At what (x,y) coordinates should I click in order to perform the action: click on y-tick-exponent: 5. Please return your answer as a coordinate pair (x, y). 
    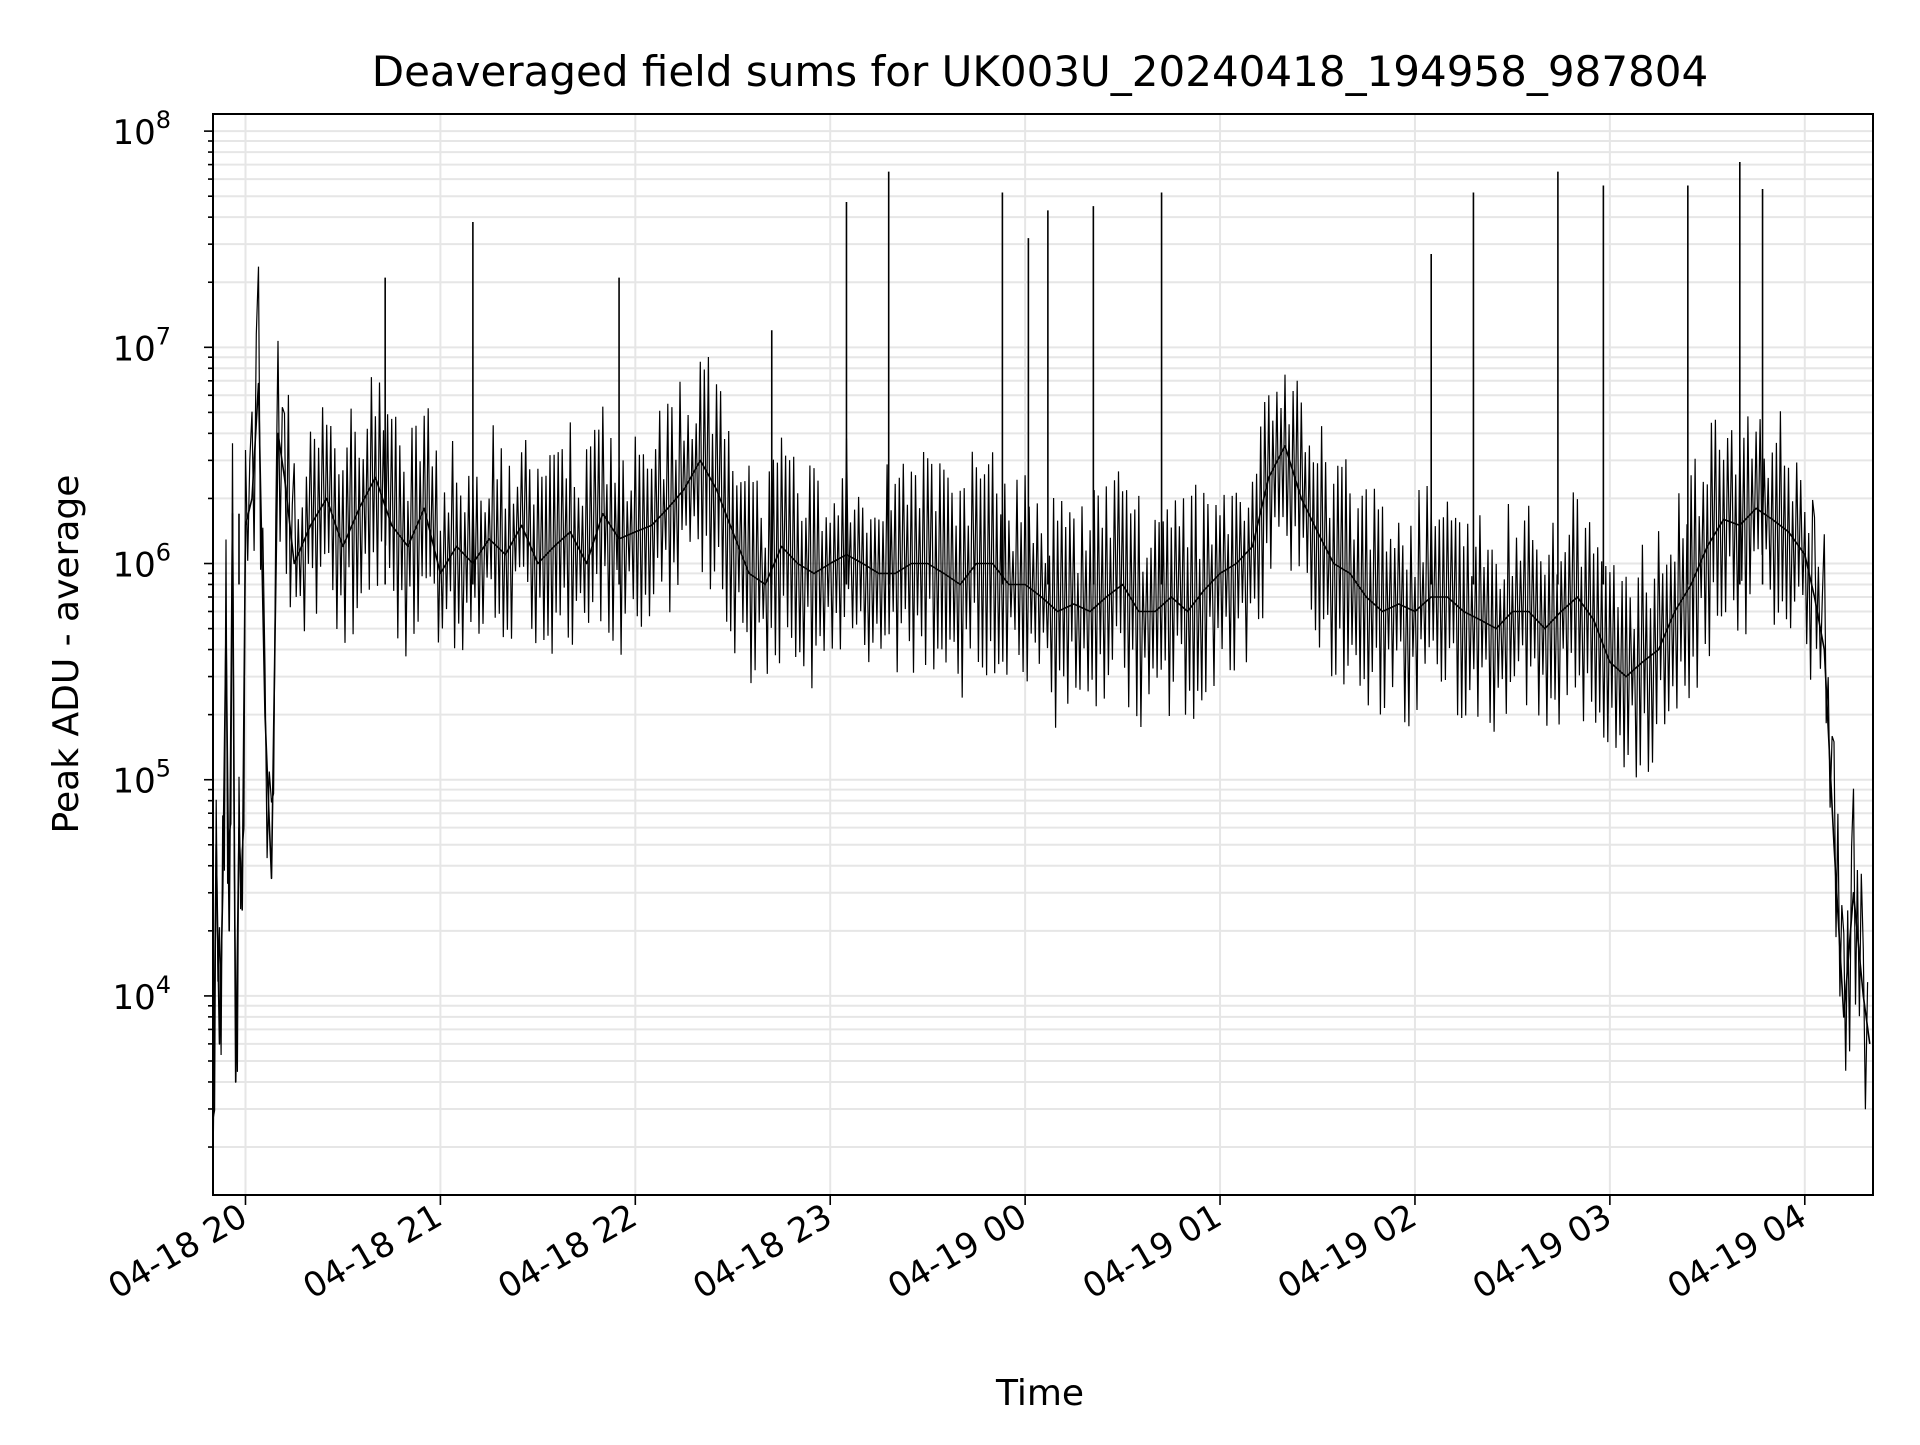
    Looking at the image, I should click on (163, 769).